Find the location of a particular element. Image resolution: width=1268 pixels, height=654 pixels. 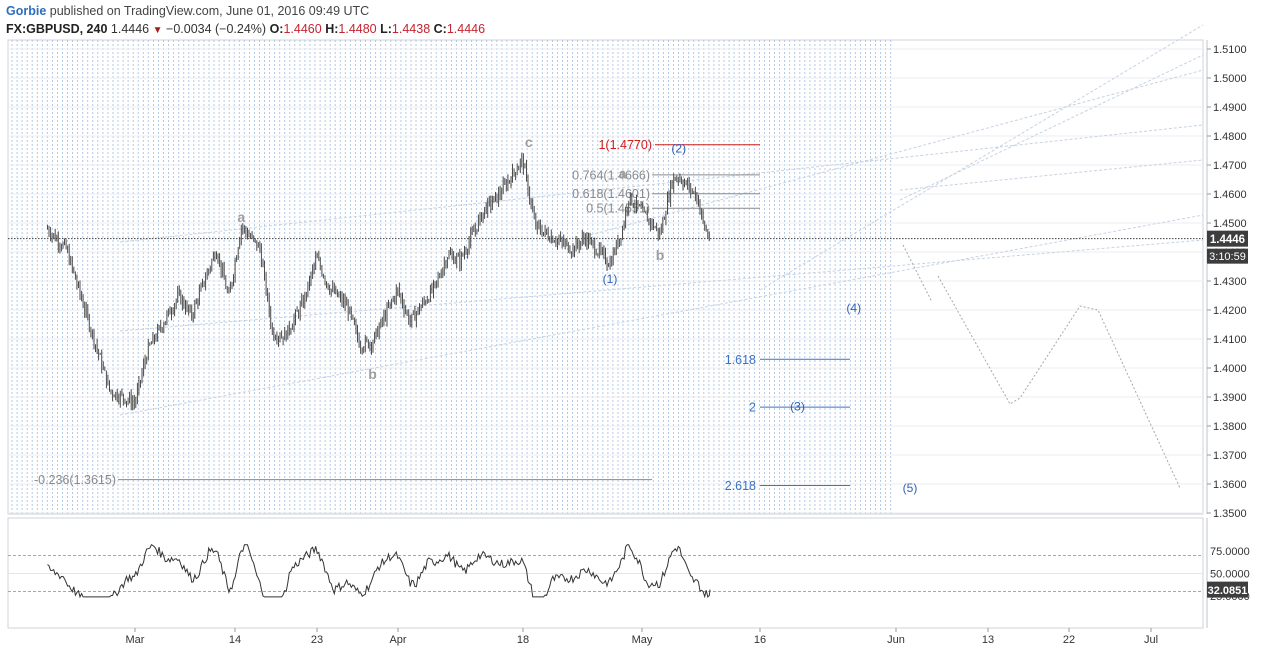

time-tick-label: 13 is located at coordinates (988, 640).